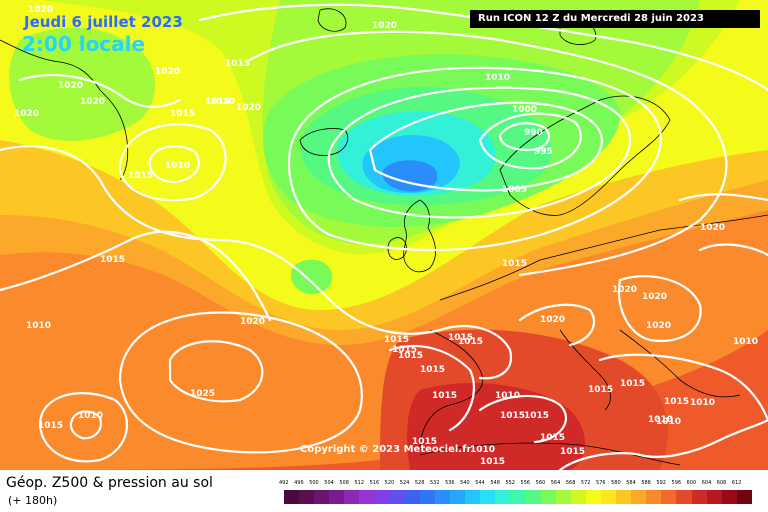 The width and height of the screenshot is (768, 512). I want to click on scale-value: 536, so click(450, 483).